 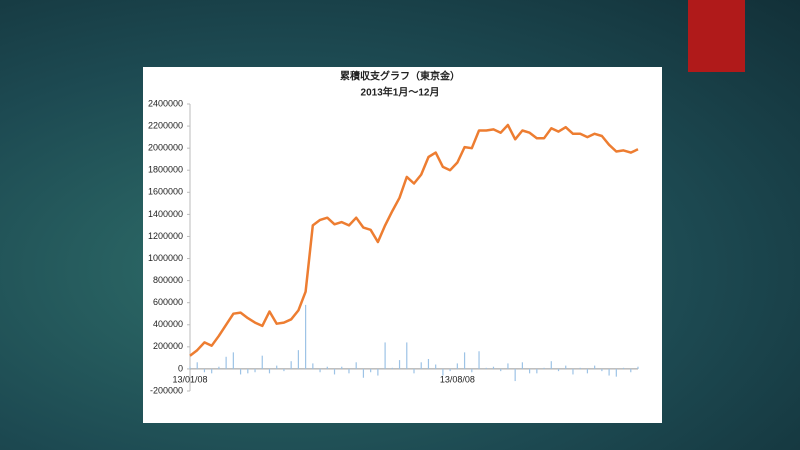 What do you see at coordinates (168, 280) in the screenshot?
I see `y-tick-label: 800000` at bounding box center [168, 280].